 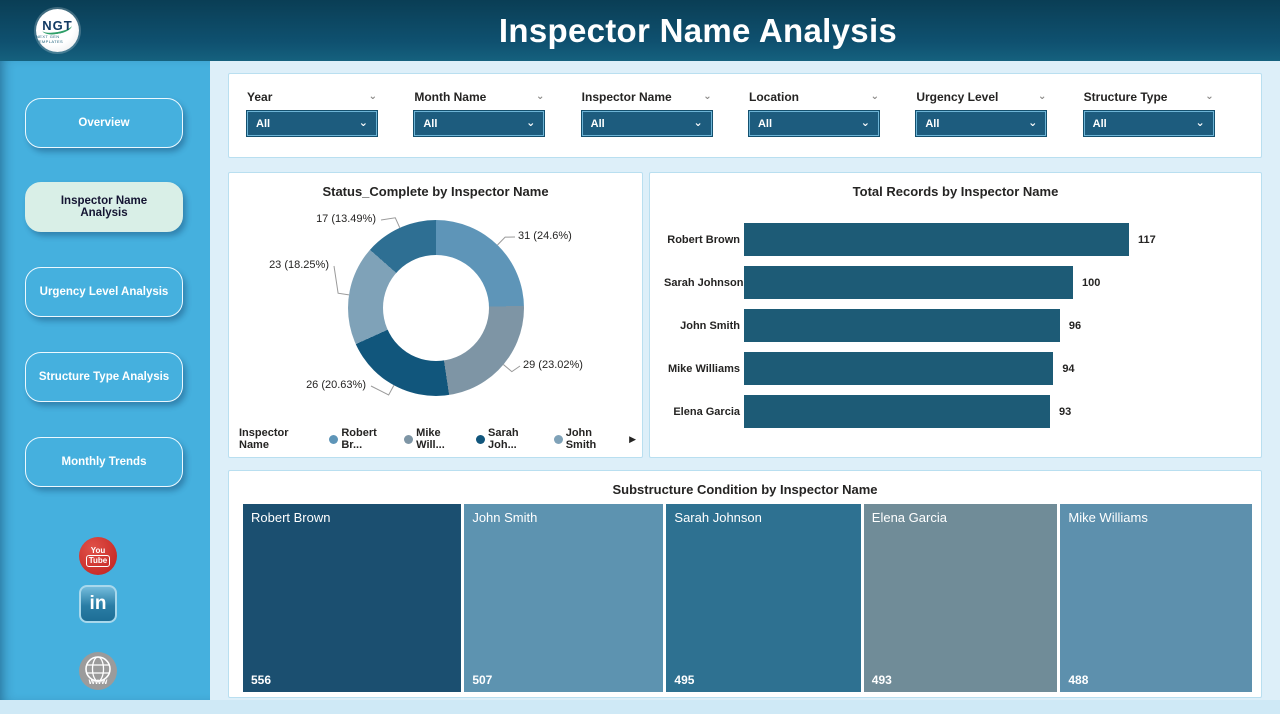 I want to click on filter-dropdown-urgency-level: All ⌄, so click(x=981, y=123).